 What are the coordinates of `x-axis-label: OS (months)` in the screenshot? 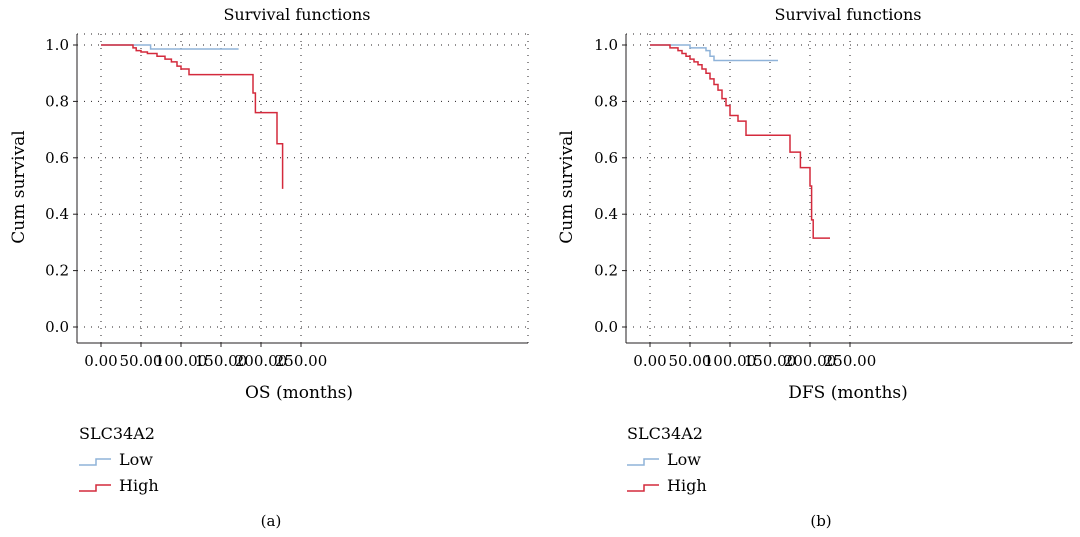 It's located at (299, 393).